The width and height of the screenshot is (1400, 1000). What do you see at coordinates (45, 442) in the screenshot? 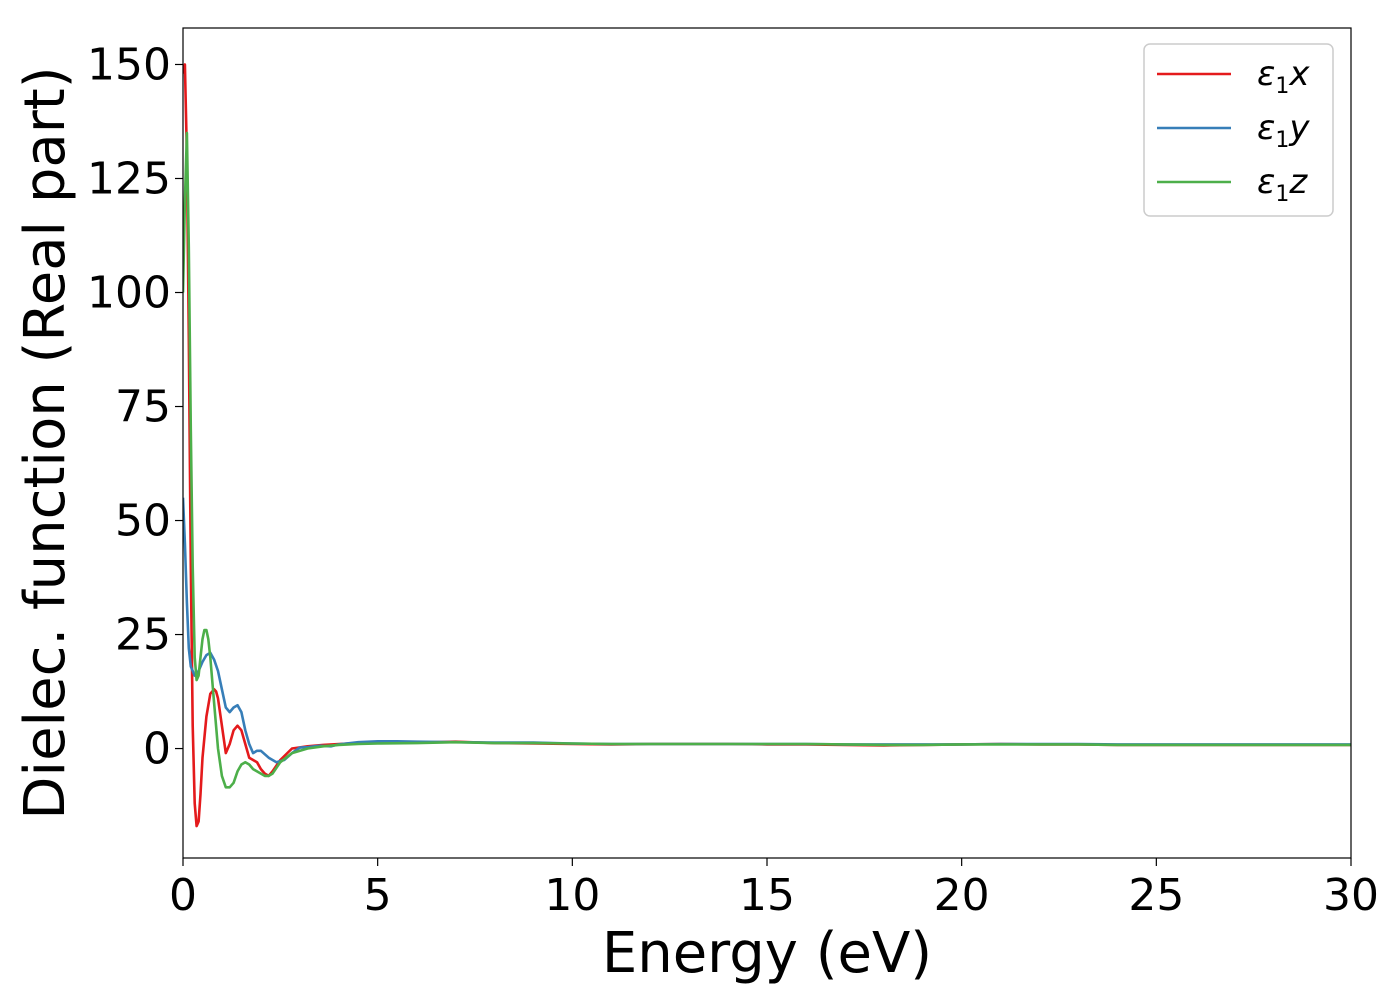
I see `y-axis-label: Dielec. function (Real part)` at bounding box center [45, 442].